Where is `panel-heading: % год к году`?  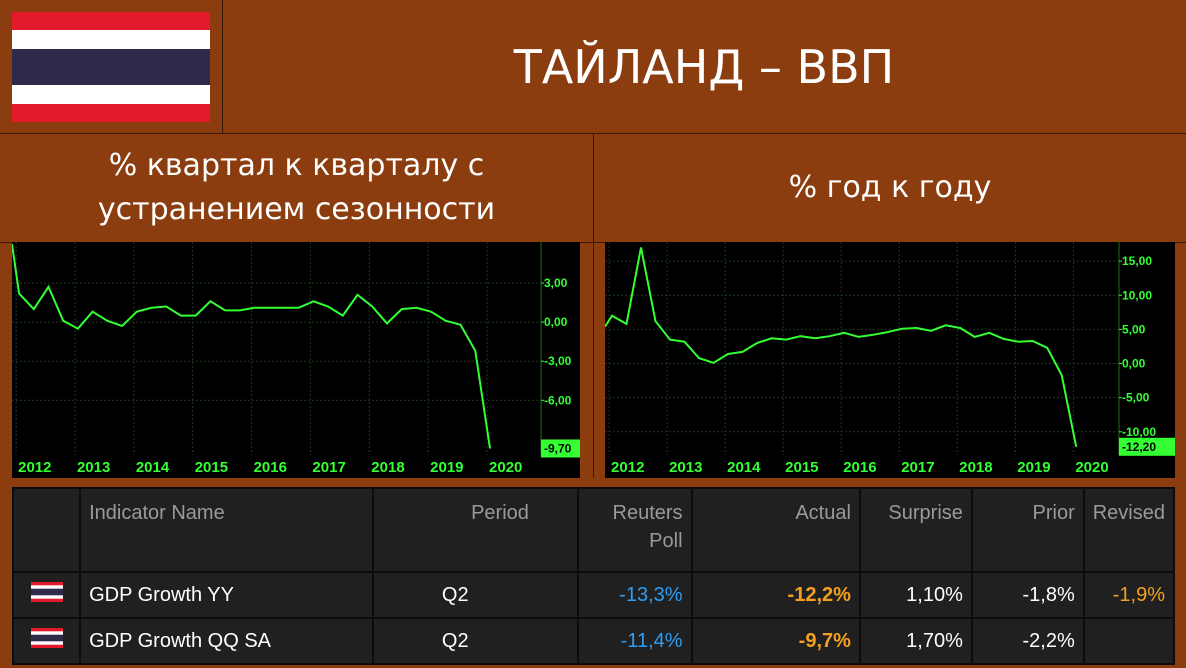 panel-heading: % год к году is located at coordinates (890, 187).